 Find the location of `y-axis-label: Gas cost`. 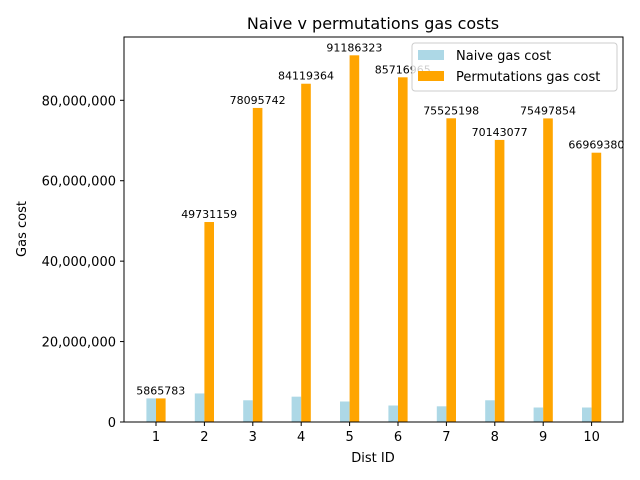

y-axis-label: Gas cost is located at coordinates (22, 229).